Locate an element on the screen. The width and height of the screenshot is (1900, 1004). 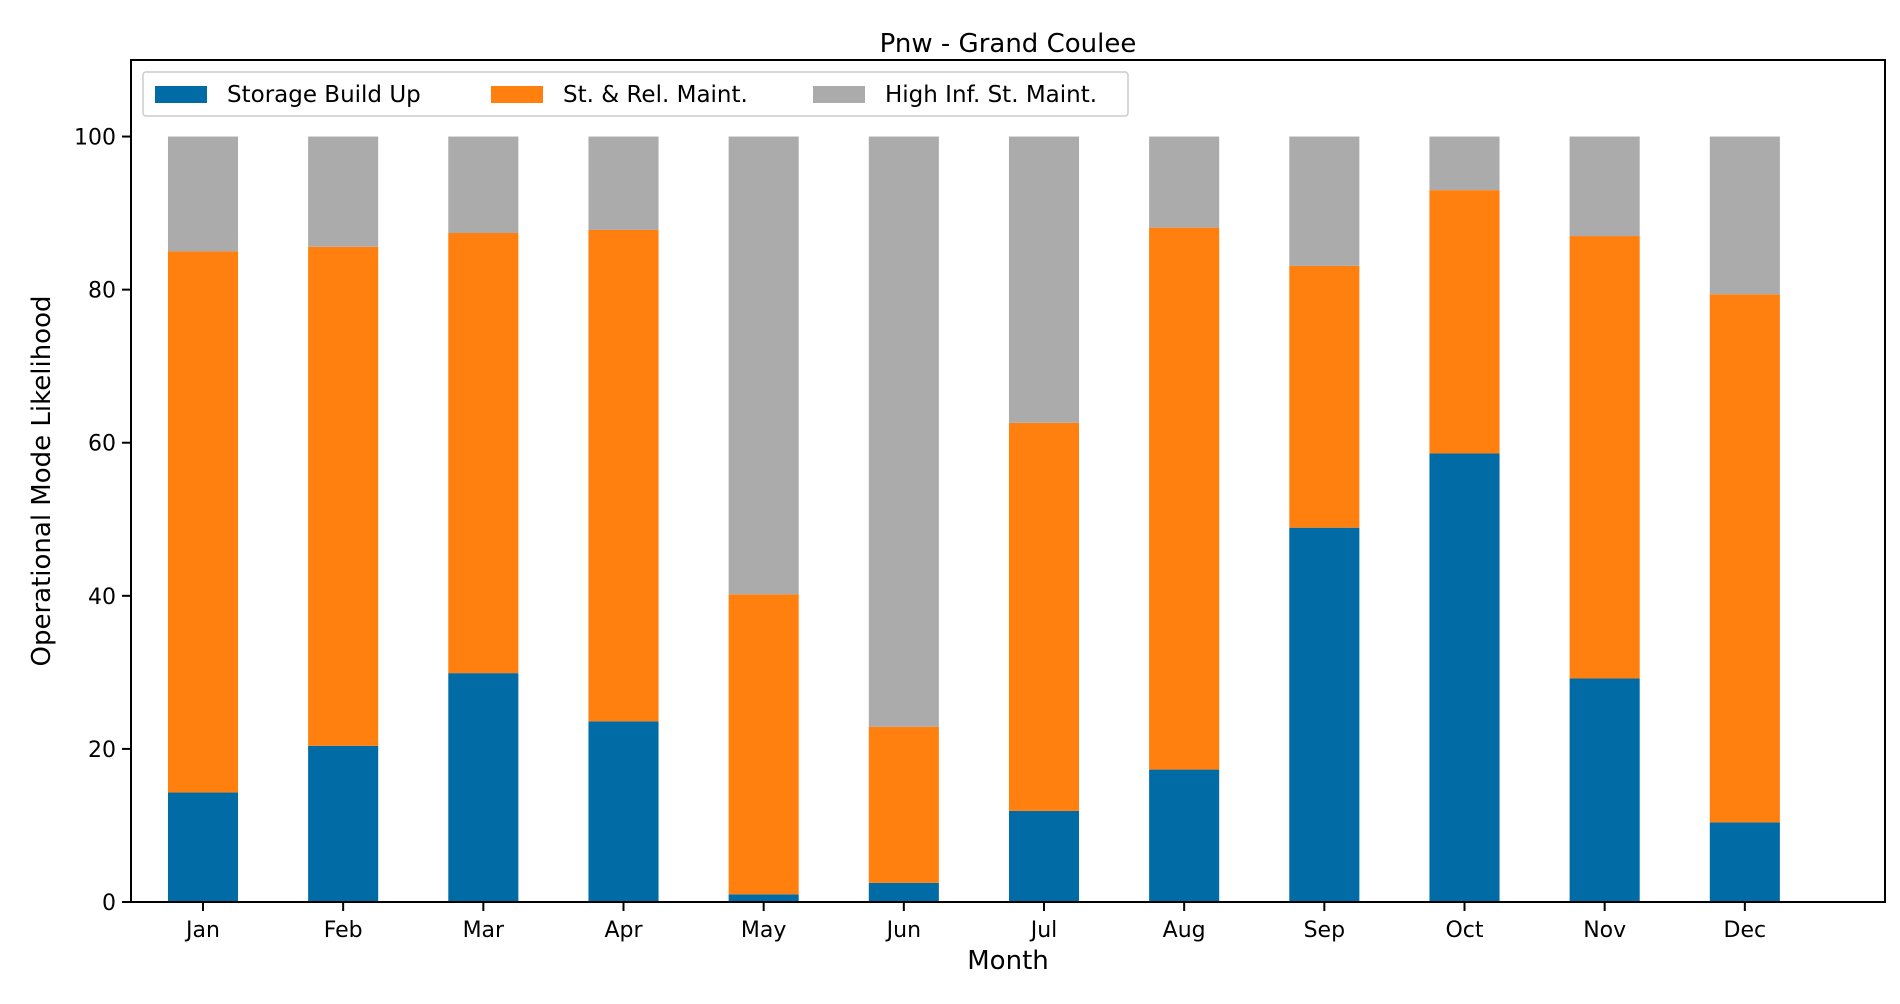
legend-box is located at coordinates (635, 94).